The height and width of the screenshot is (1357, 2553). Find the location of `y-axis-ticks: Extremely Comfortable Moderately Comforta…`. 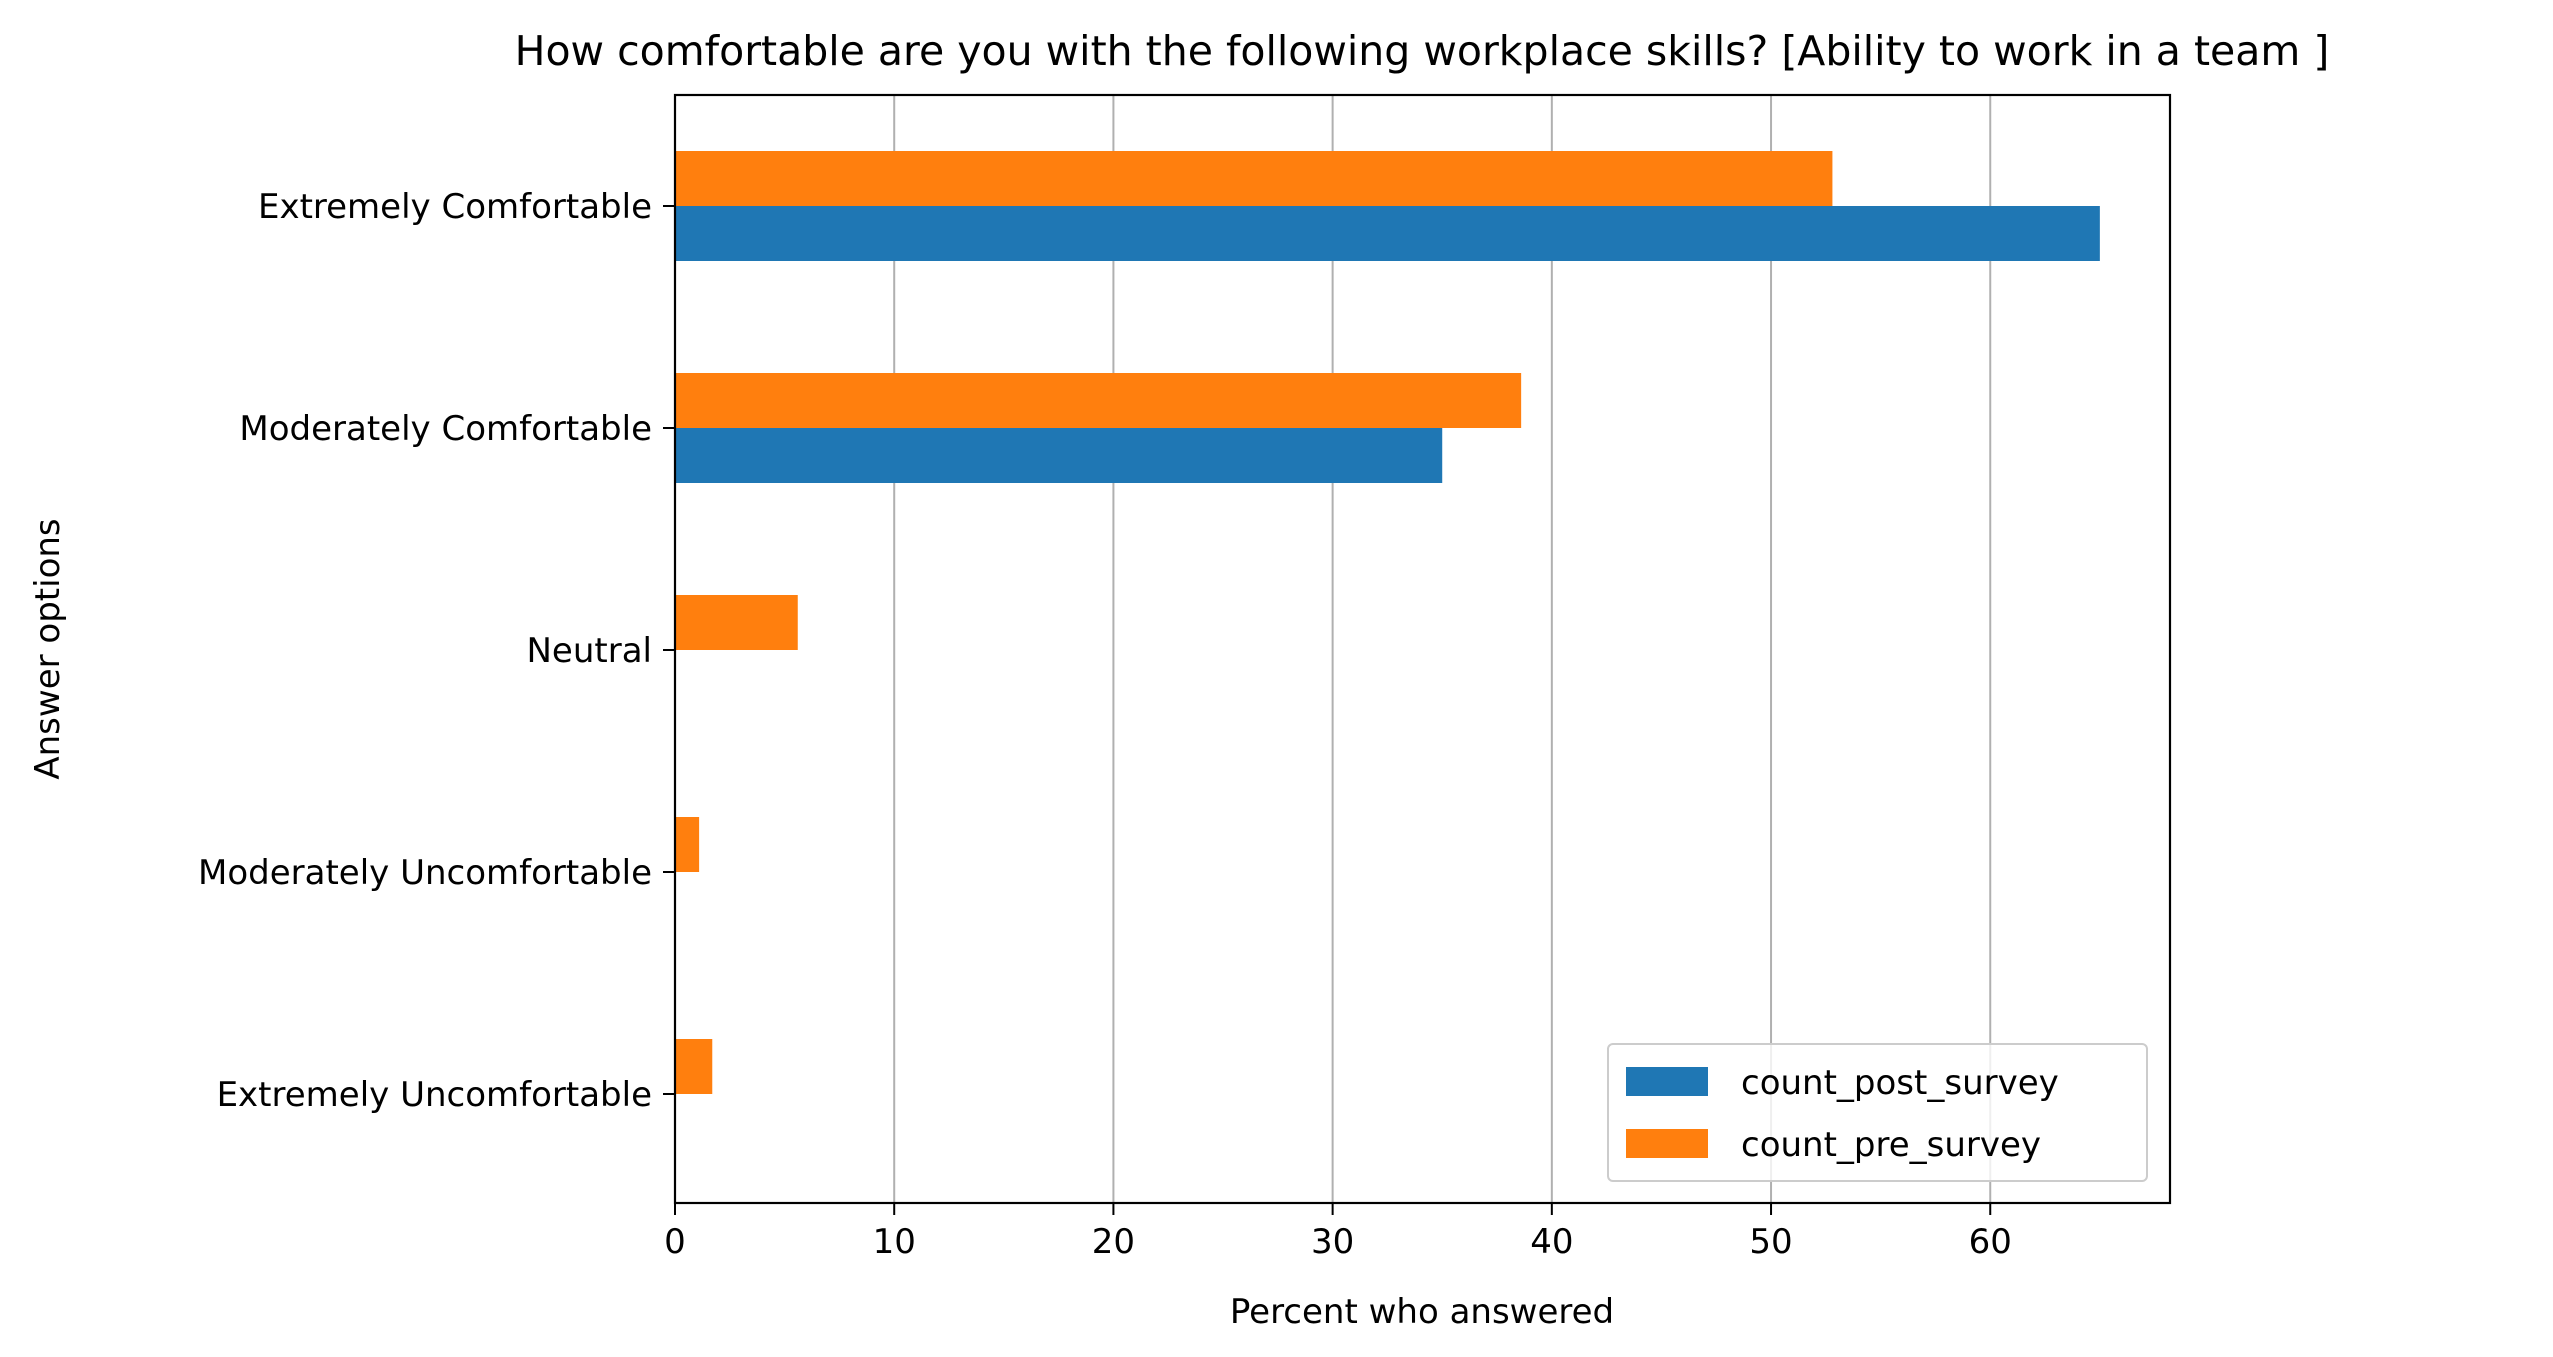

y-axis-ticks: Extremely Comfortable Moderately Comforta… is located at coordinates (436, 651).